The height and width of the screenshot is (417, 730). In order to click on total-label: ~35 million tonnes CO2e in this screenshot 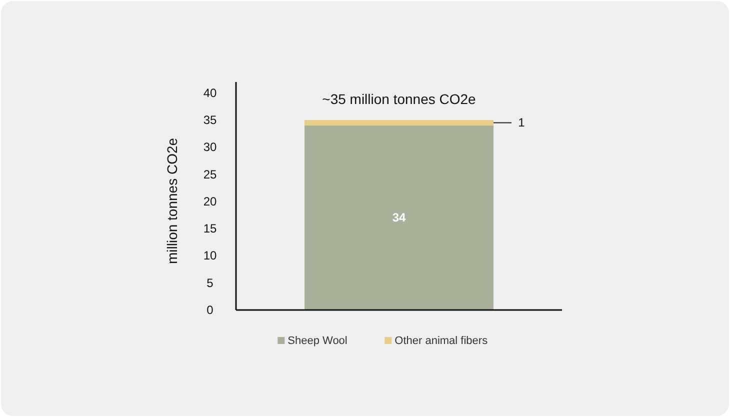, I will do `click(399, 99)`.